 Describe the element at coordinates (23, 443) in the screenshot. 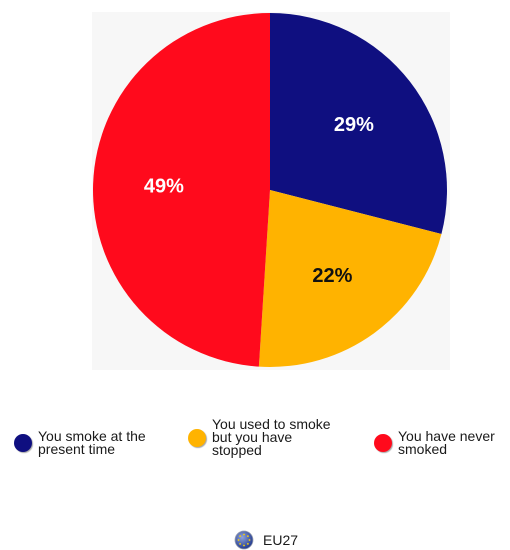

I see `legend-swatch-current-smoker` at that location.